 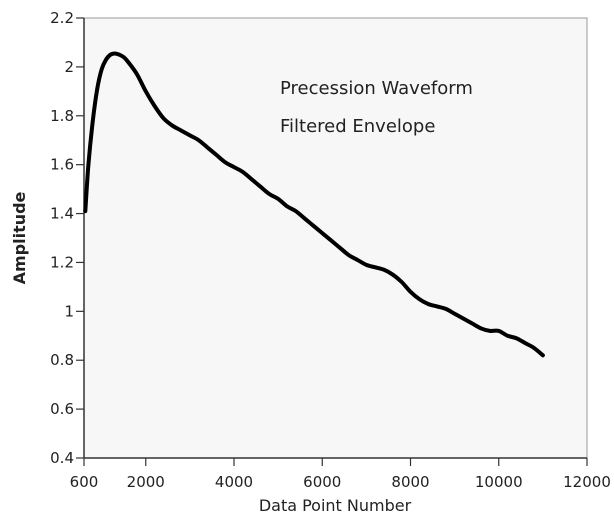 What do you see at coordinates (499, 482) in the screenshot?
I see `x-tick-label: 10000` at bounding box center [499, 482].